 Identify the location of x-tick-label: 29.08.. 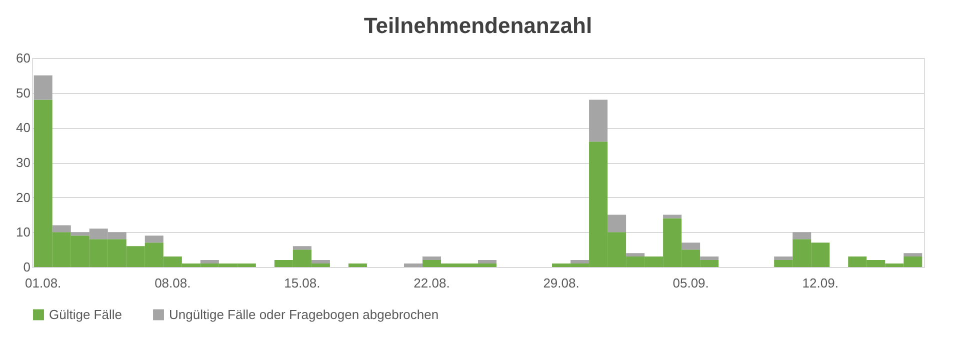
(561, 283).